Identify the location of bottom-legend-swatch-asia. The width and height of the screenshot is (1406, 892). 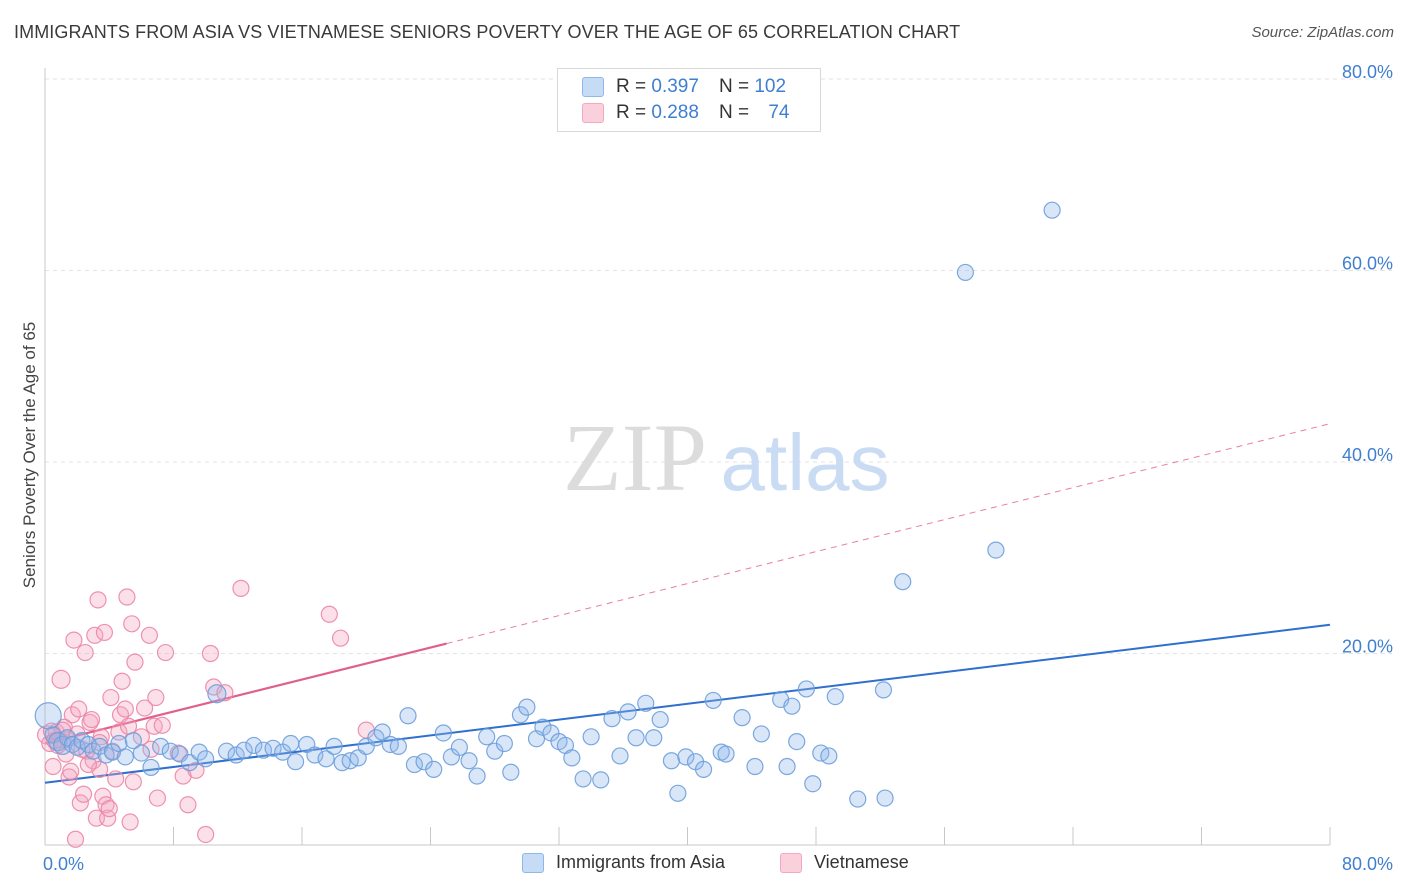
(533, 862).